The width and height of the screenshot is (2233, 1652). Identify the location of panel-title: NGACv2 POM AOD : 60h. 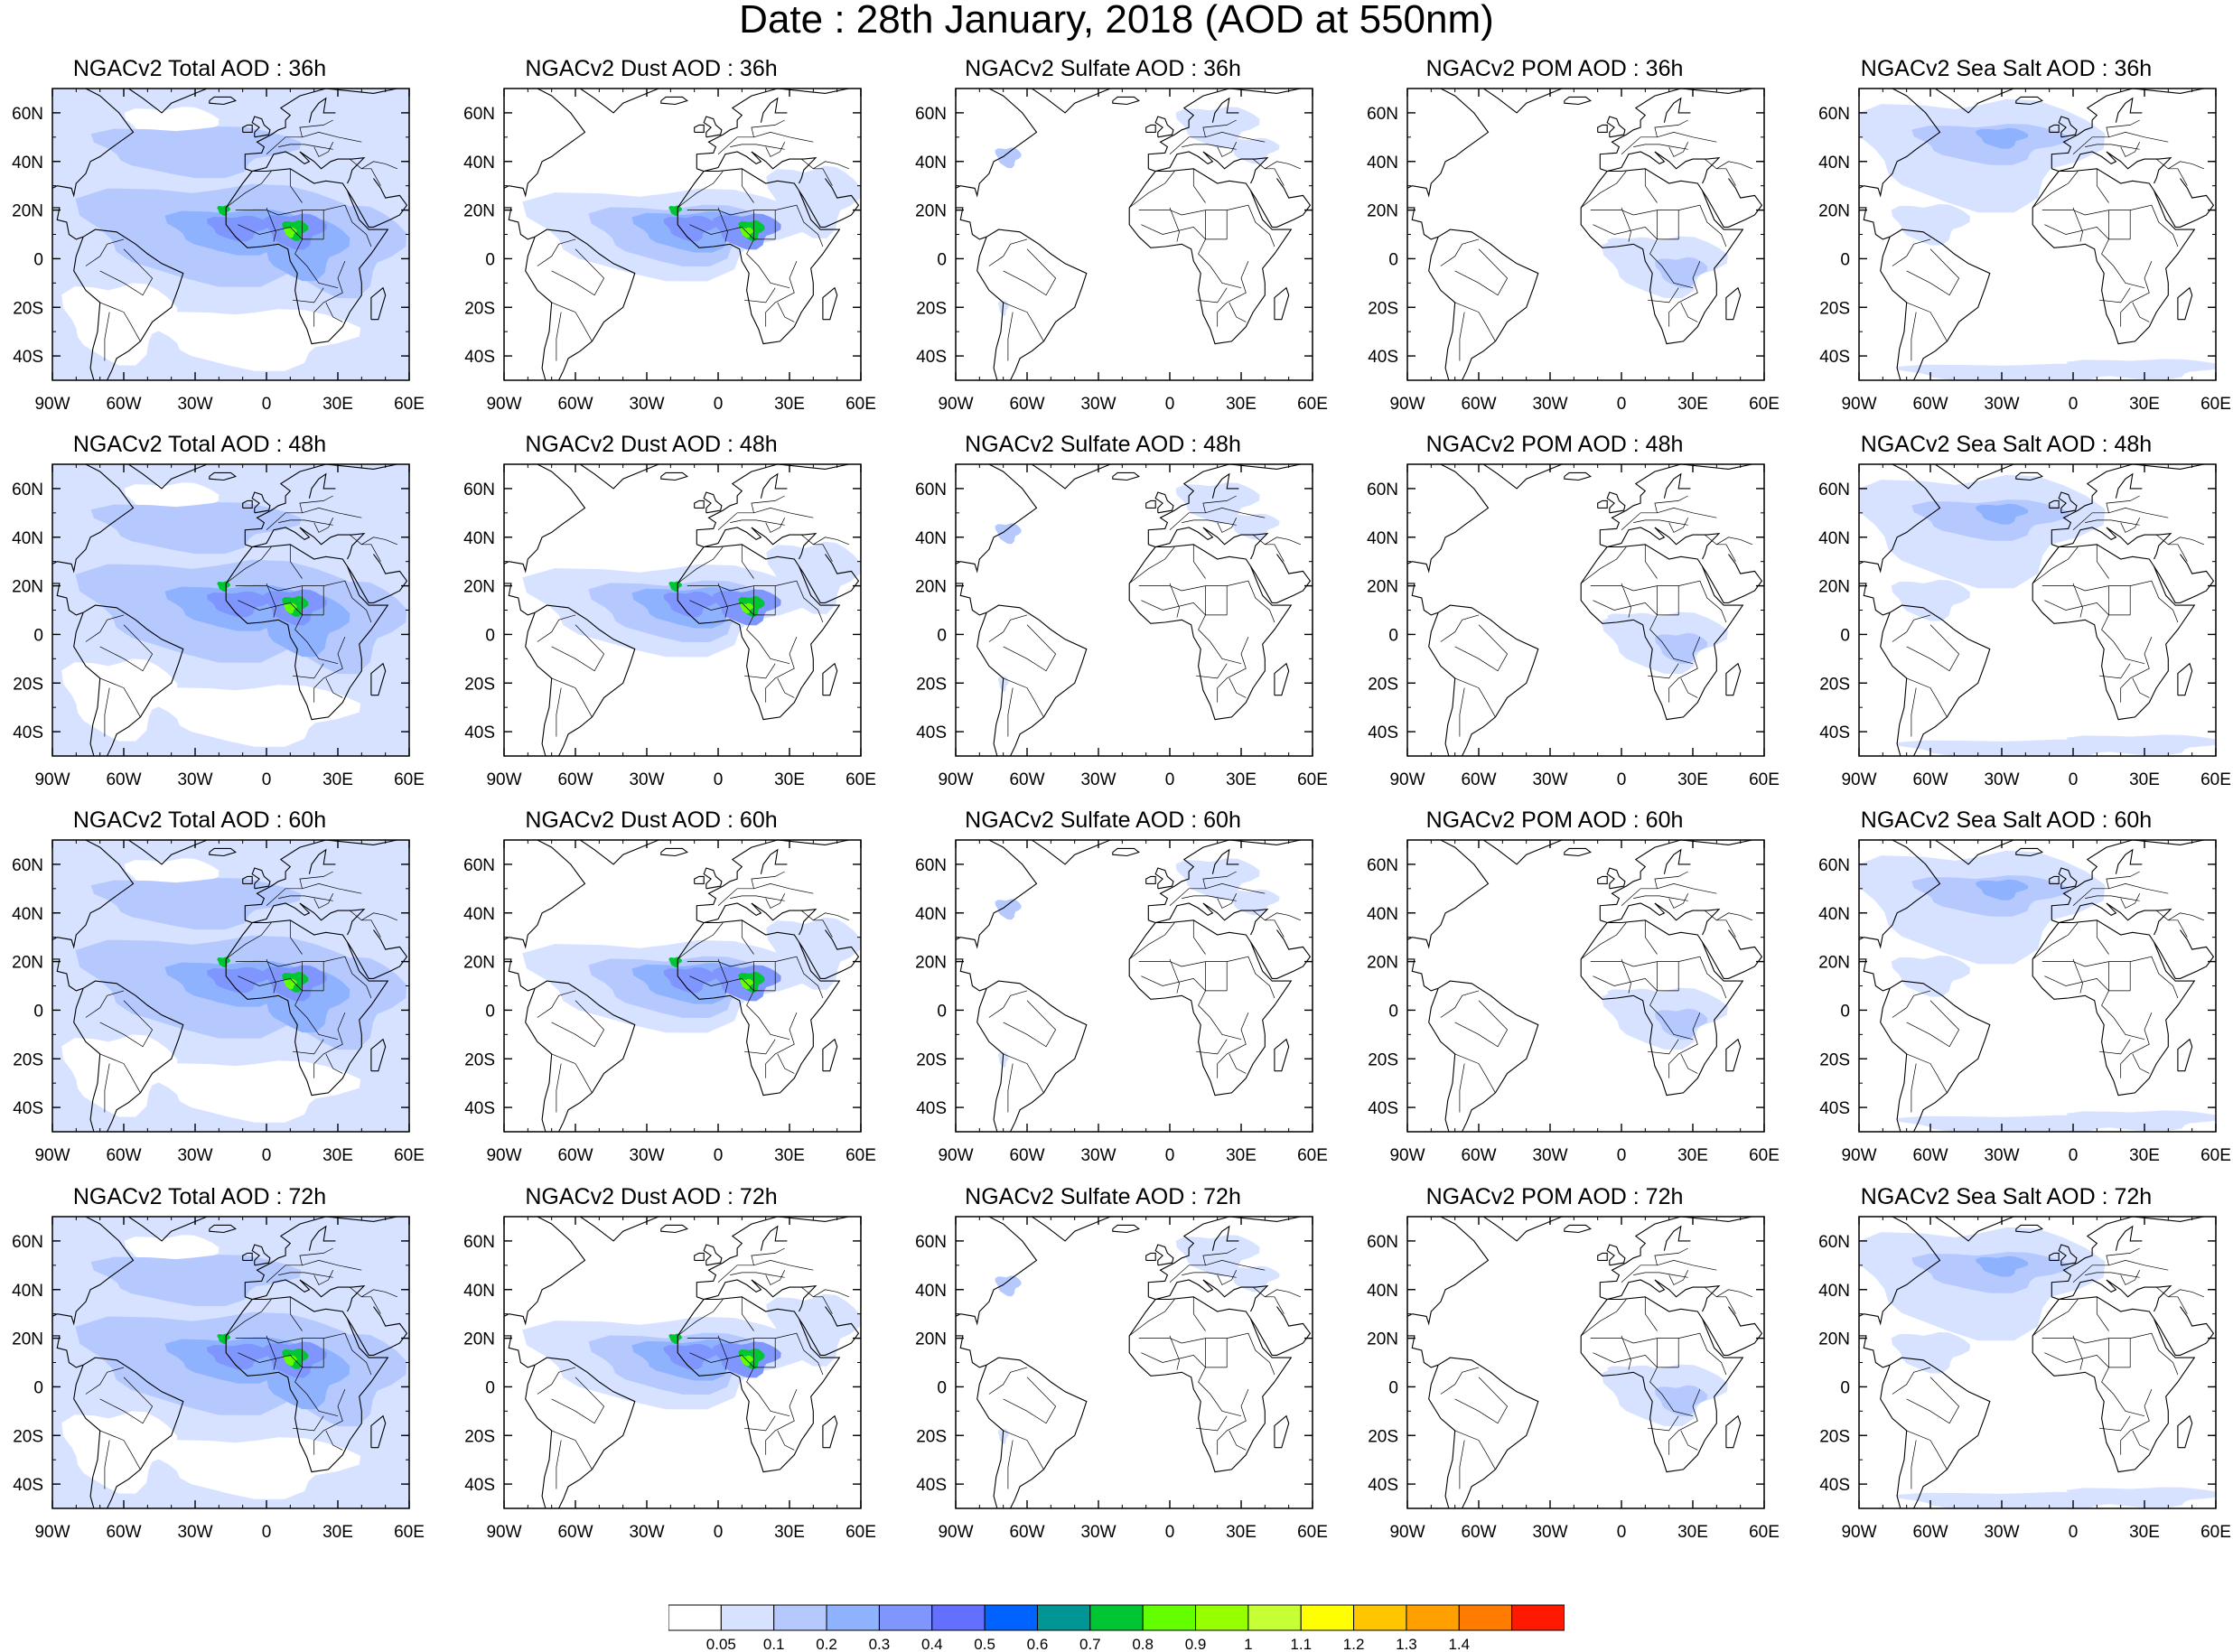
(1554, 820).